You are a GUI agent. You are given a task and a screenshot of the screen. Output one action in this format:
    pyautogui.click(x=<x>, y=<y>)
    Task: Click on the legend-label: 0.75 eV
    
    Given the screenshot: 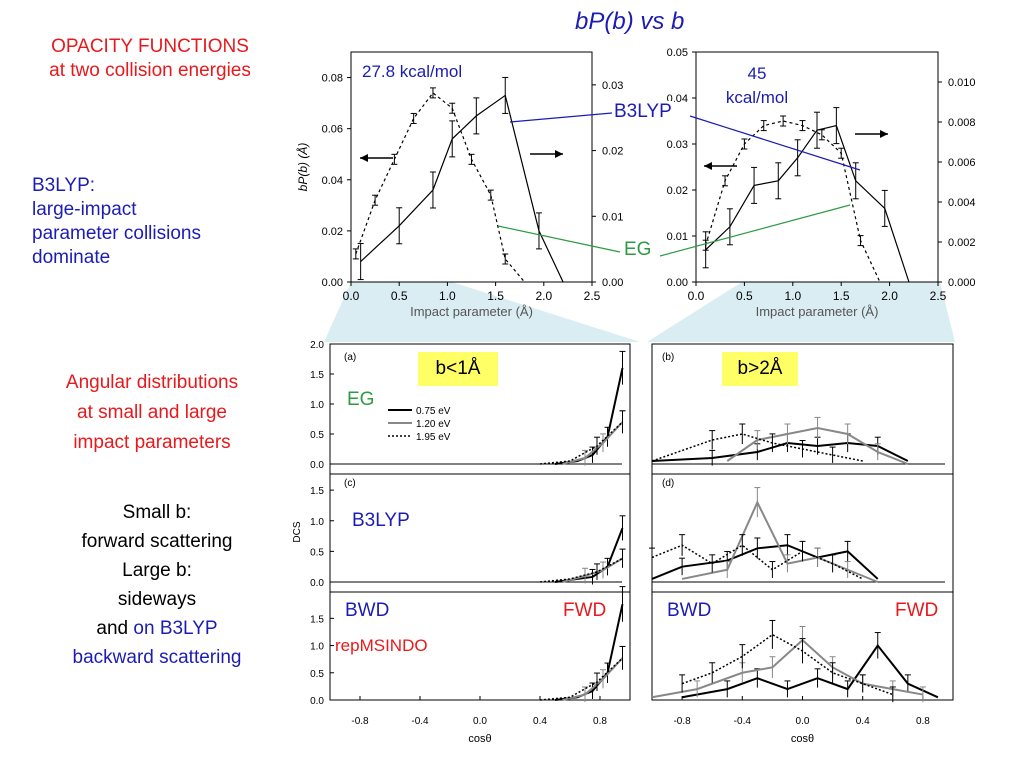 What is the action you would take?
    pyautogui.click(x=433, y=411)
    